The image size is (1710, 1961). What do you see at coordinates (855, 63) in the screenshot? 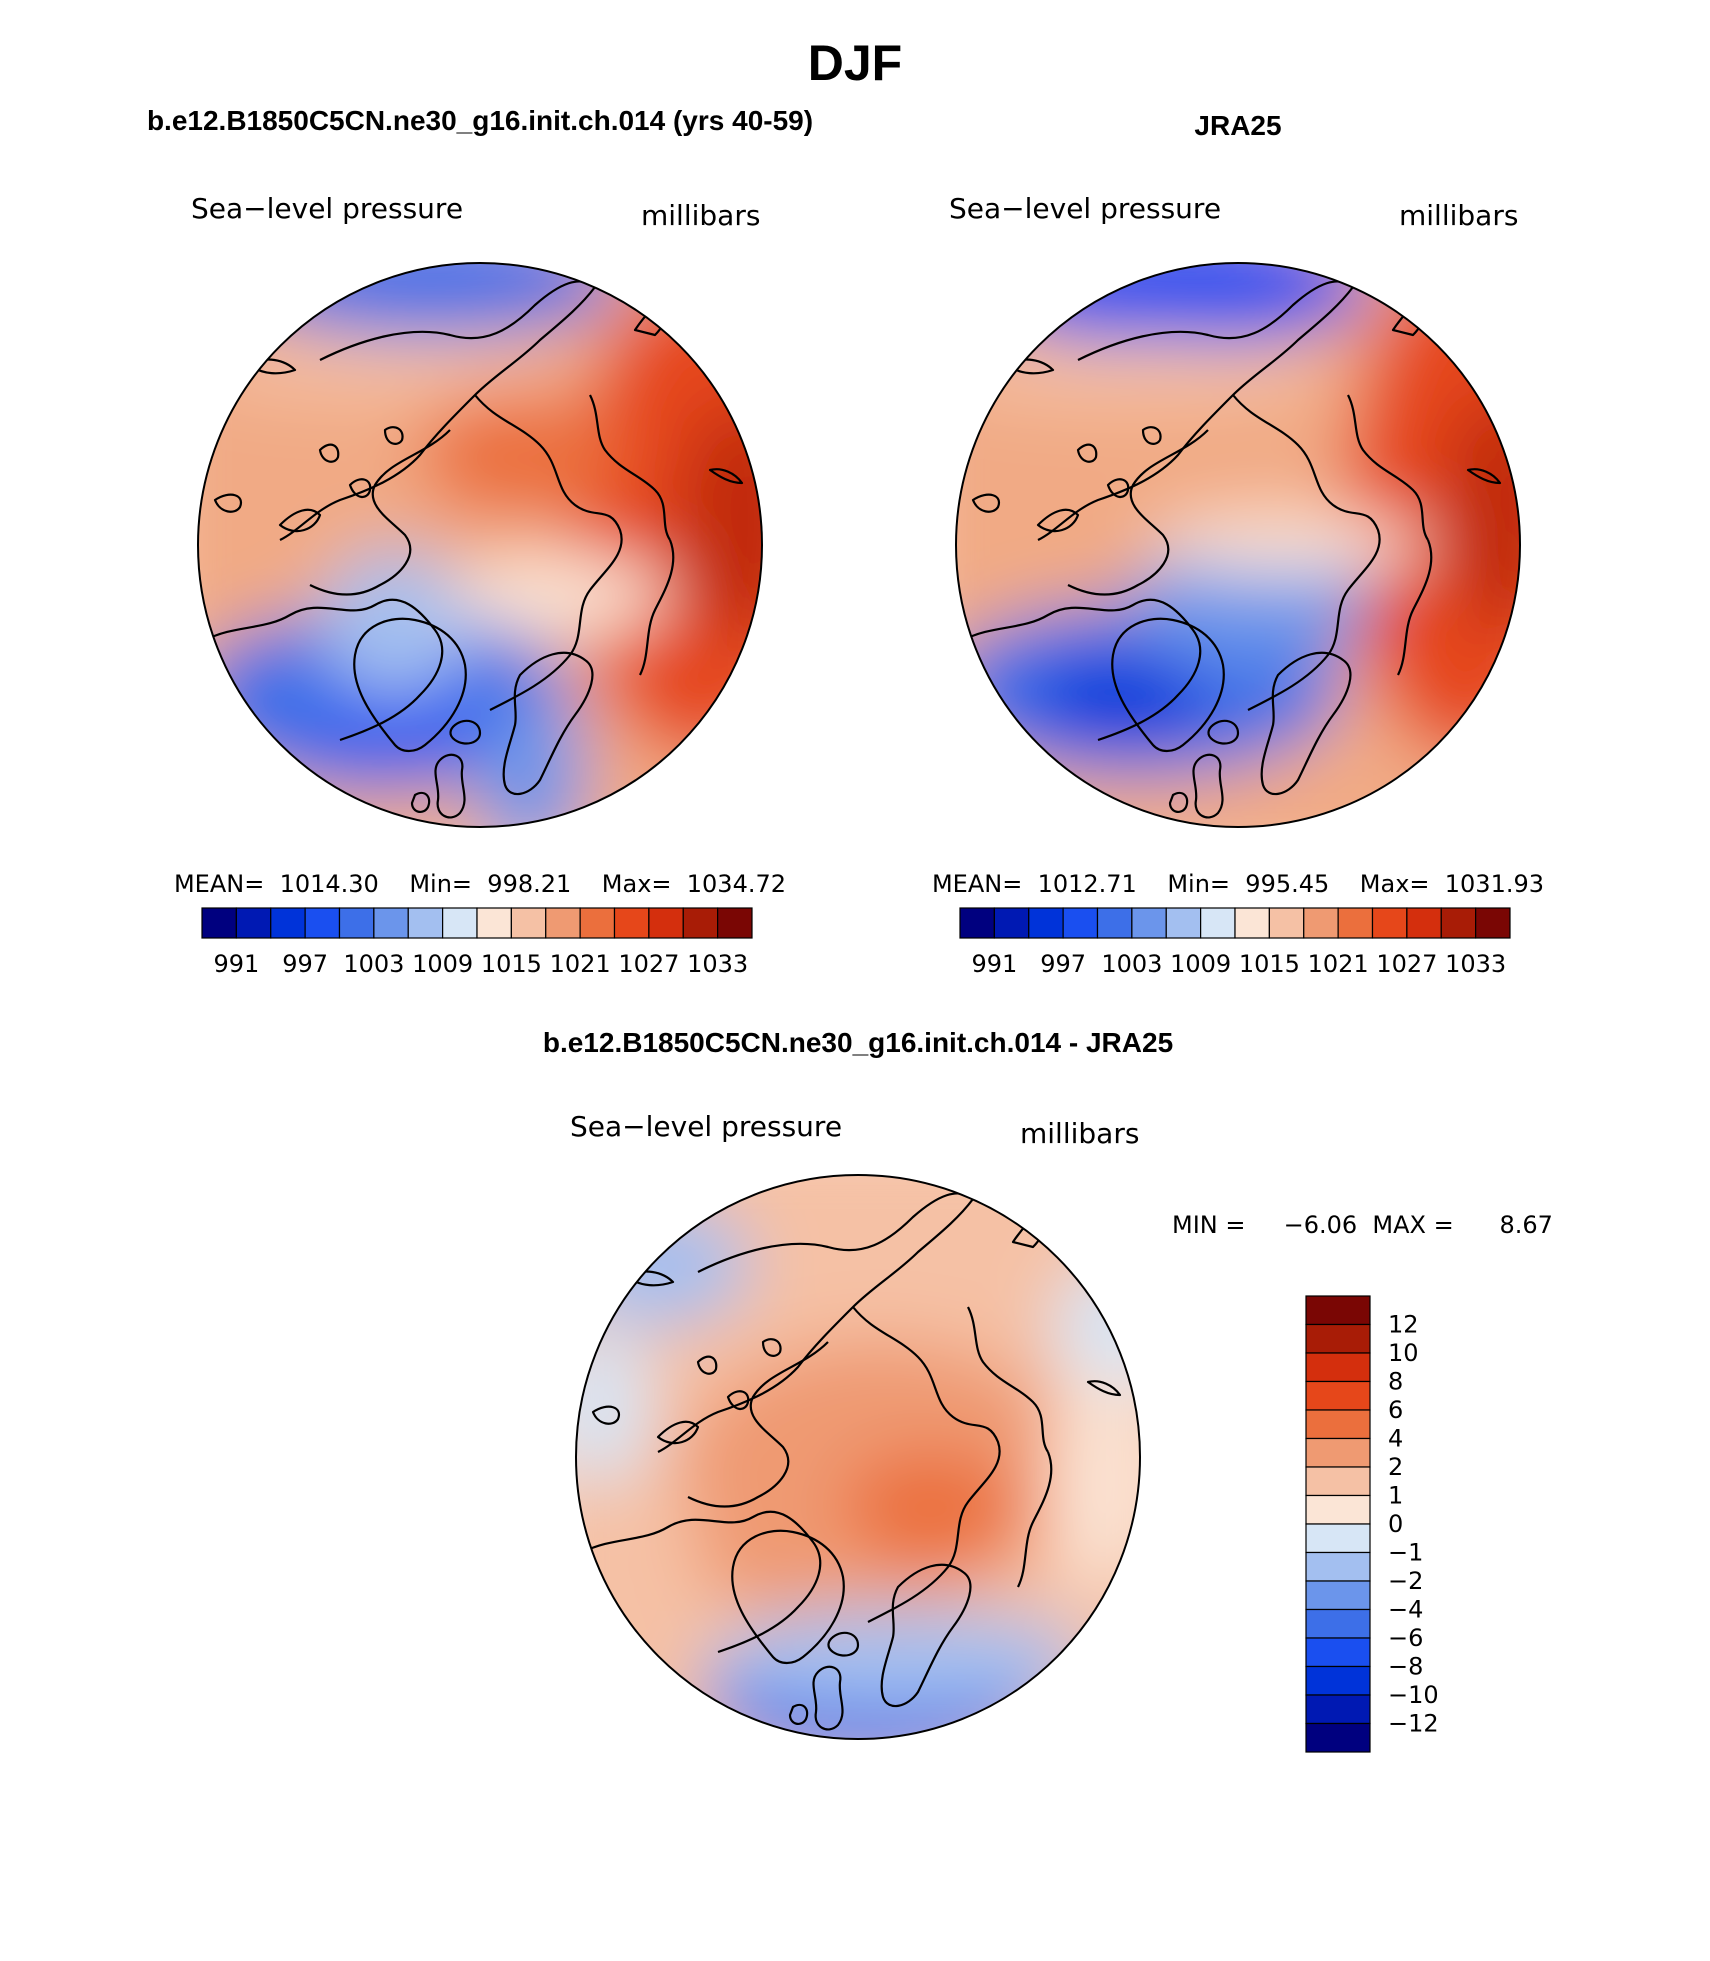
I see `season-title: DJF` at bounding box center [855, 63].